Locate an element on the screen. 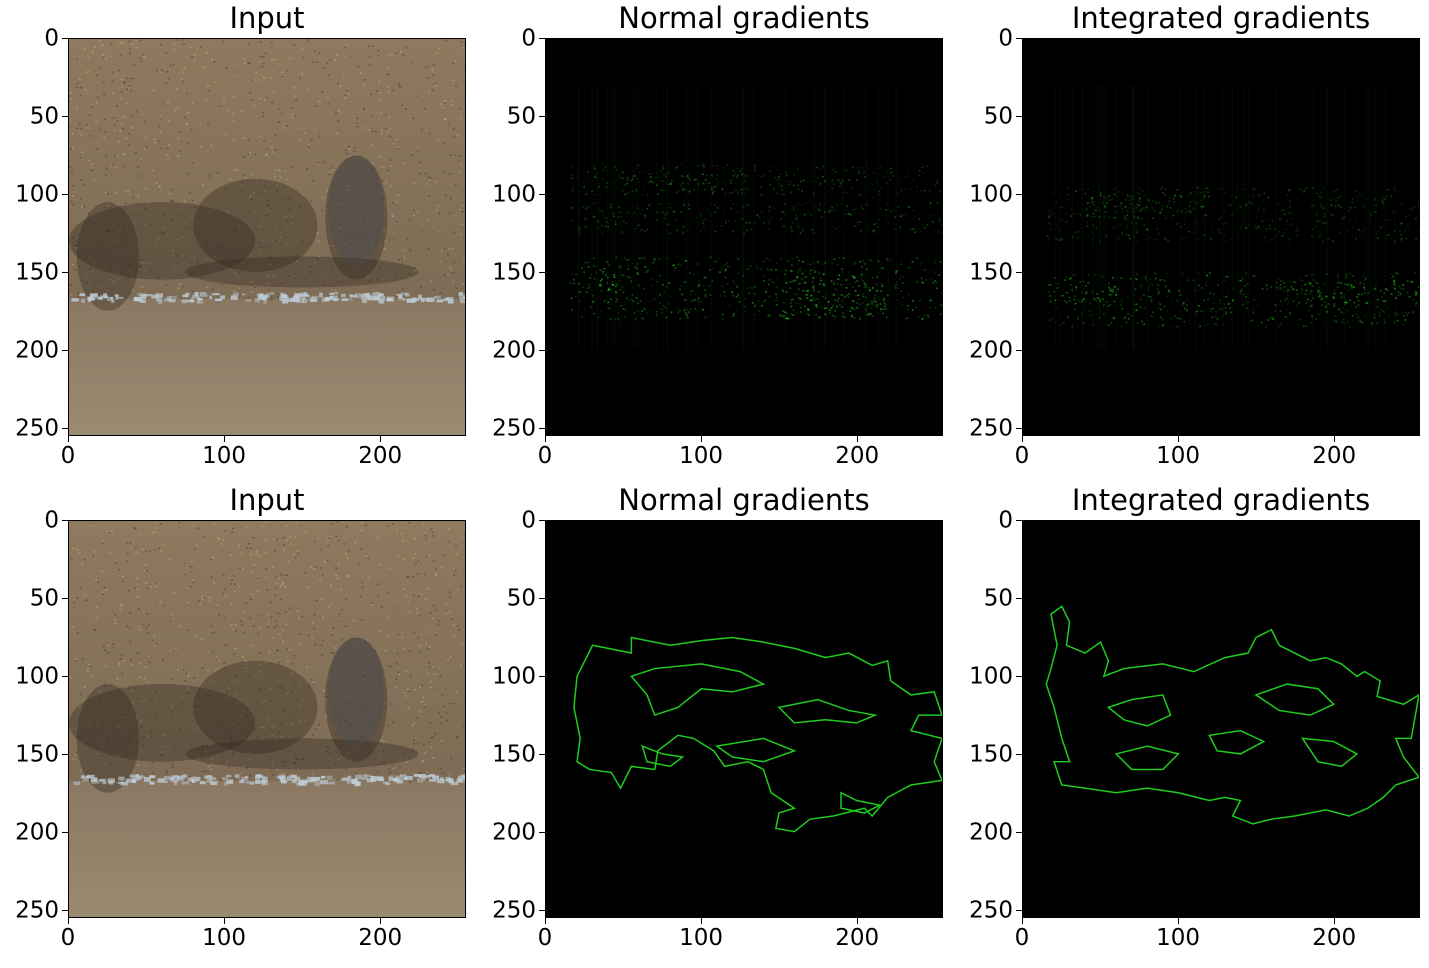 This screenshot has width=1429, height=968. wet-sand is located at coordinates (267, 367).